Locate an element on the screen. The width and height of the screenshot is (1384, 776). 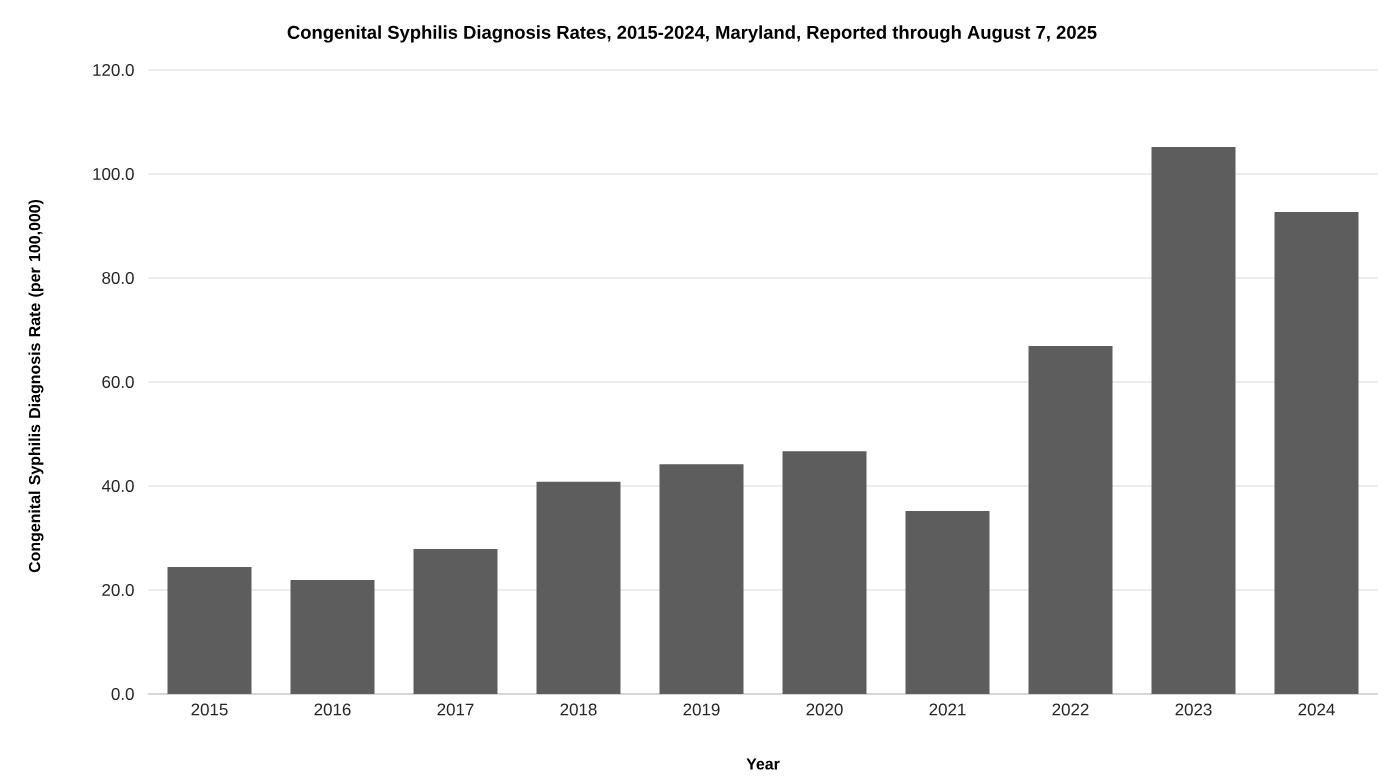
y-tick-label: 80.0 is located at coordinates (118, 277).